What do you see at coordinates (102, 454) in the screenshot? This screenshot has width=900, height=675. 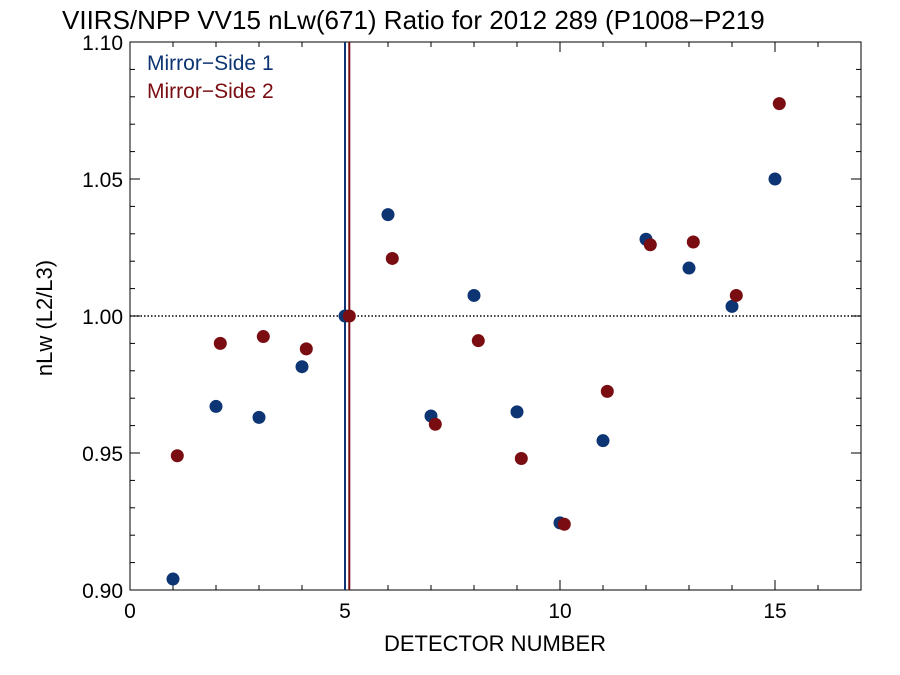 I see `y-tick-label: 0.95` at bounding box center [102, 454].